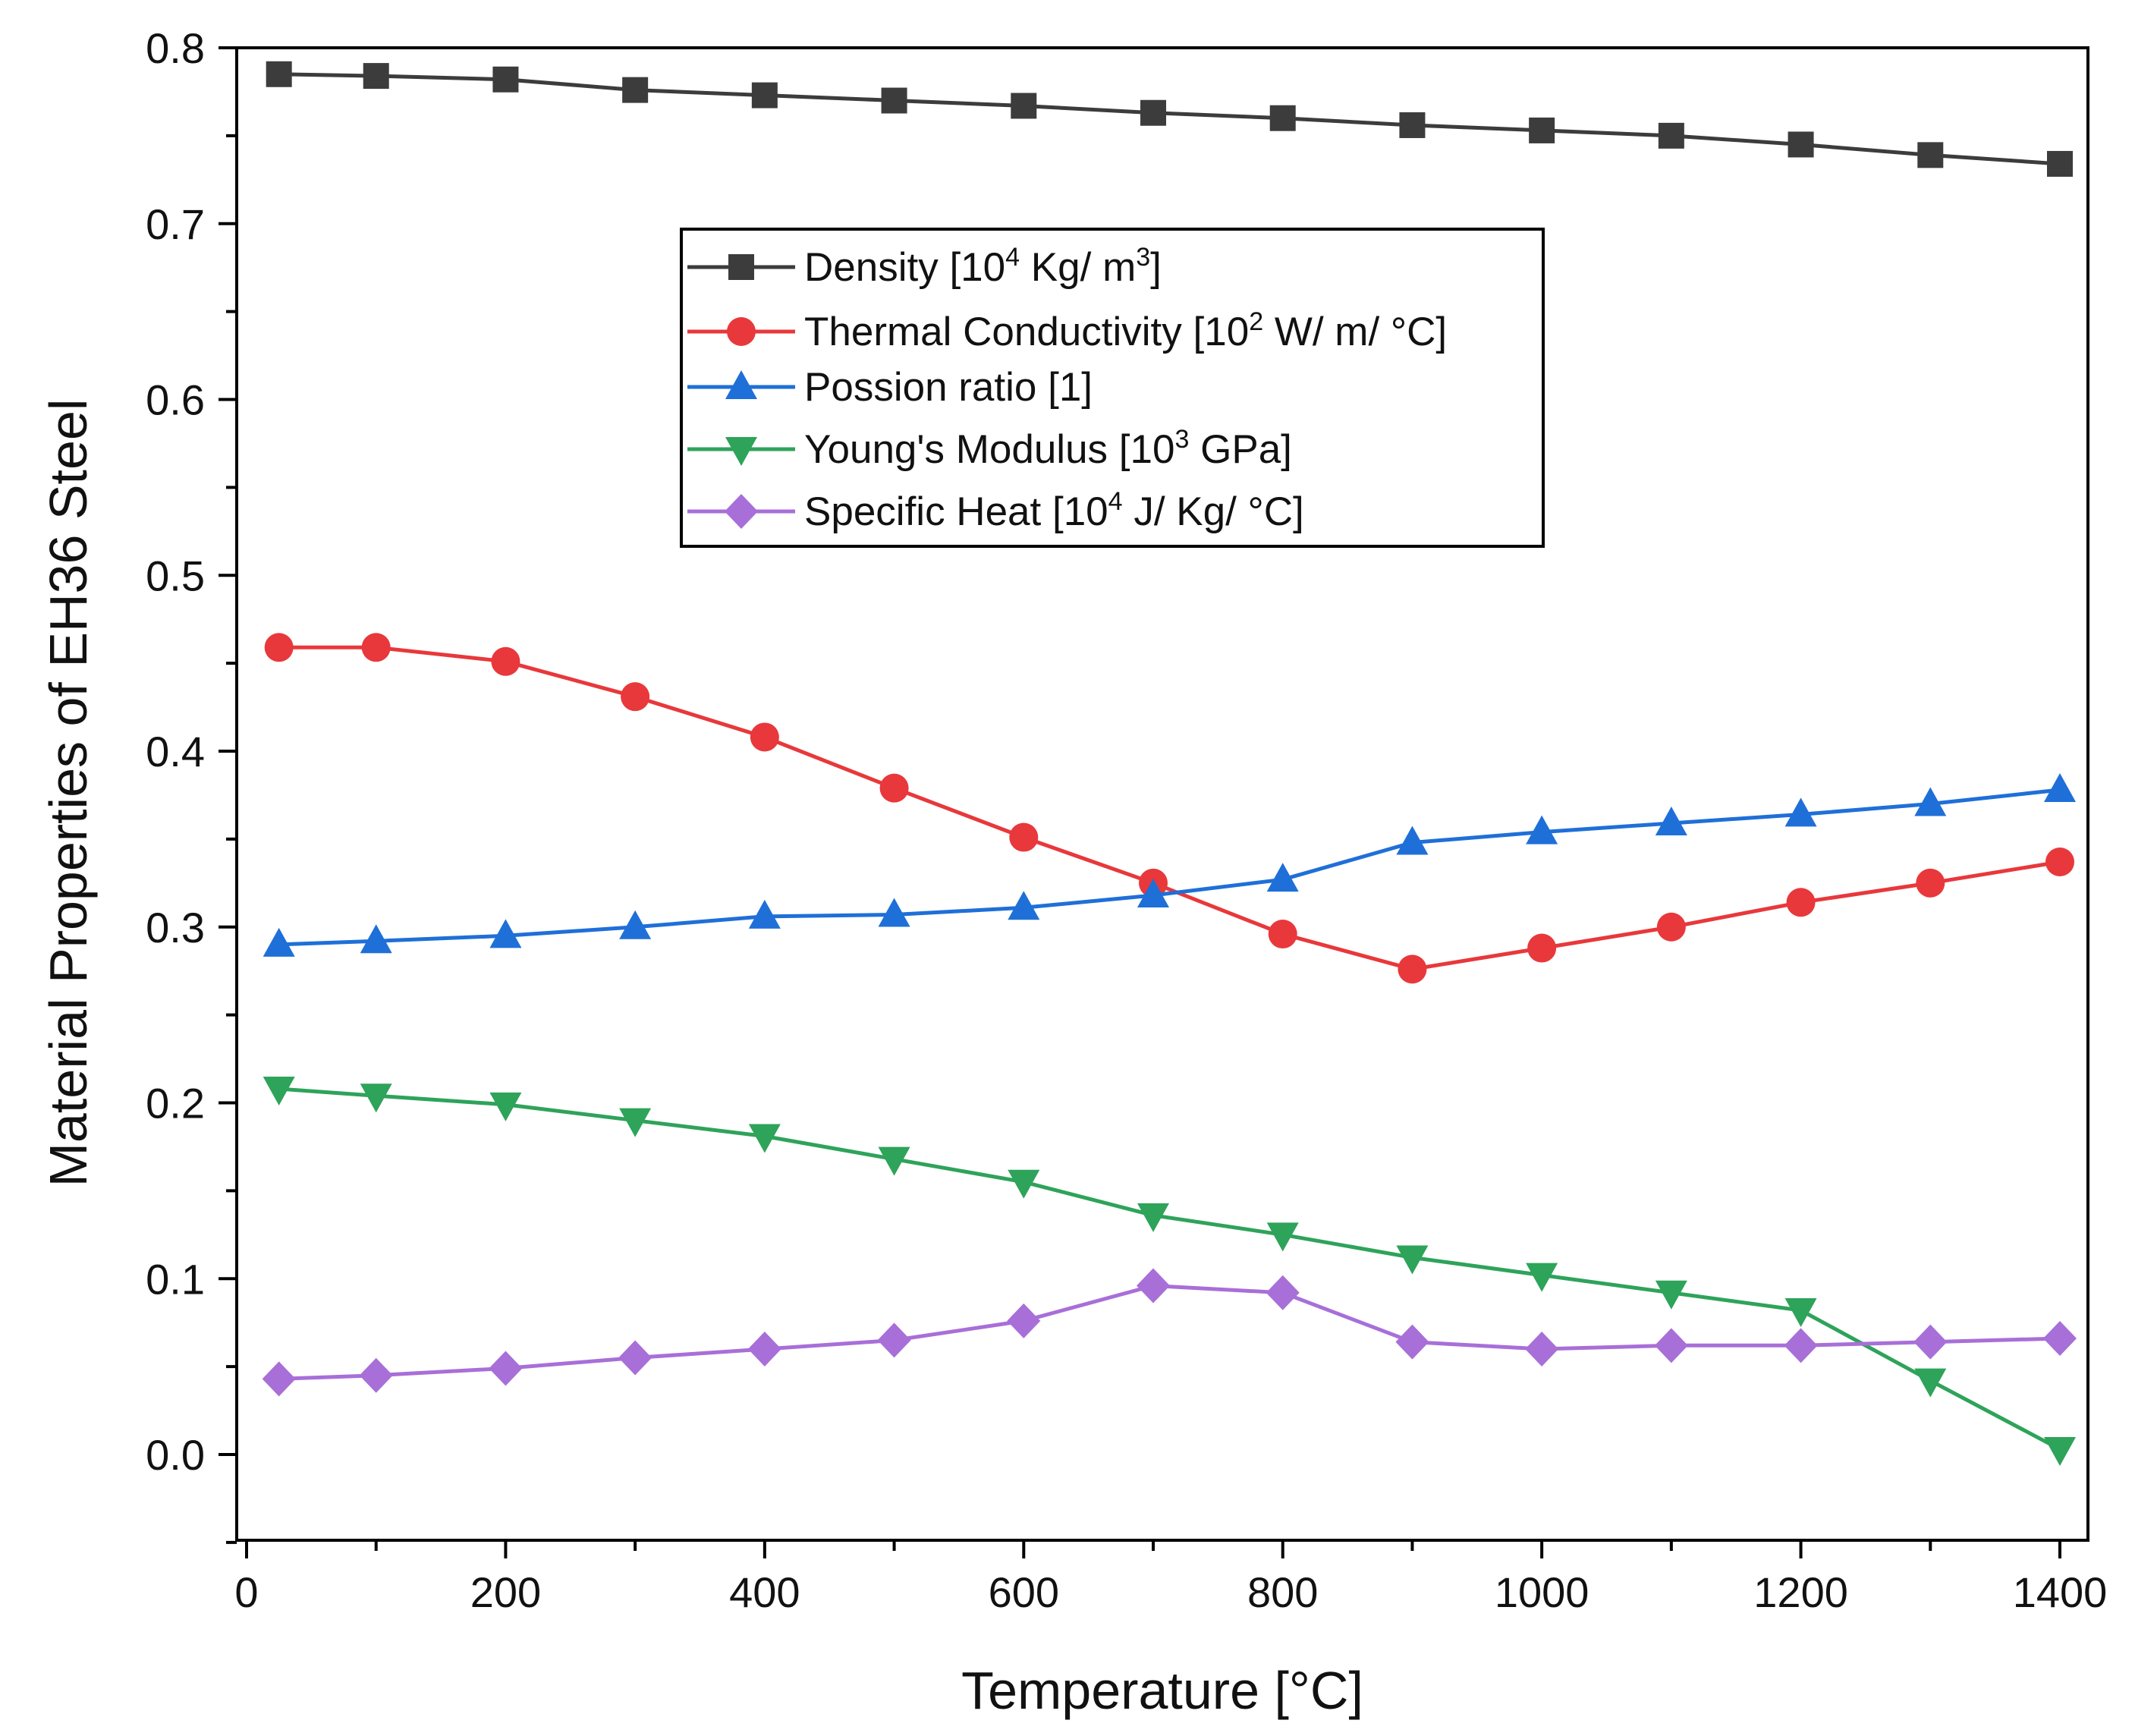 This screenshot has height=1736, width=2135. Describe the element at coordinates (175, 1279) in the screenshot. I see `y-tick-label: 0.1` at that location.